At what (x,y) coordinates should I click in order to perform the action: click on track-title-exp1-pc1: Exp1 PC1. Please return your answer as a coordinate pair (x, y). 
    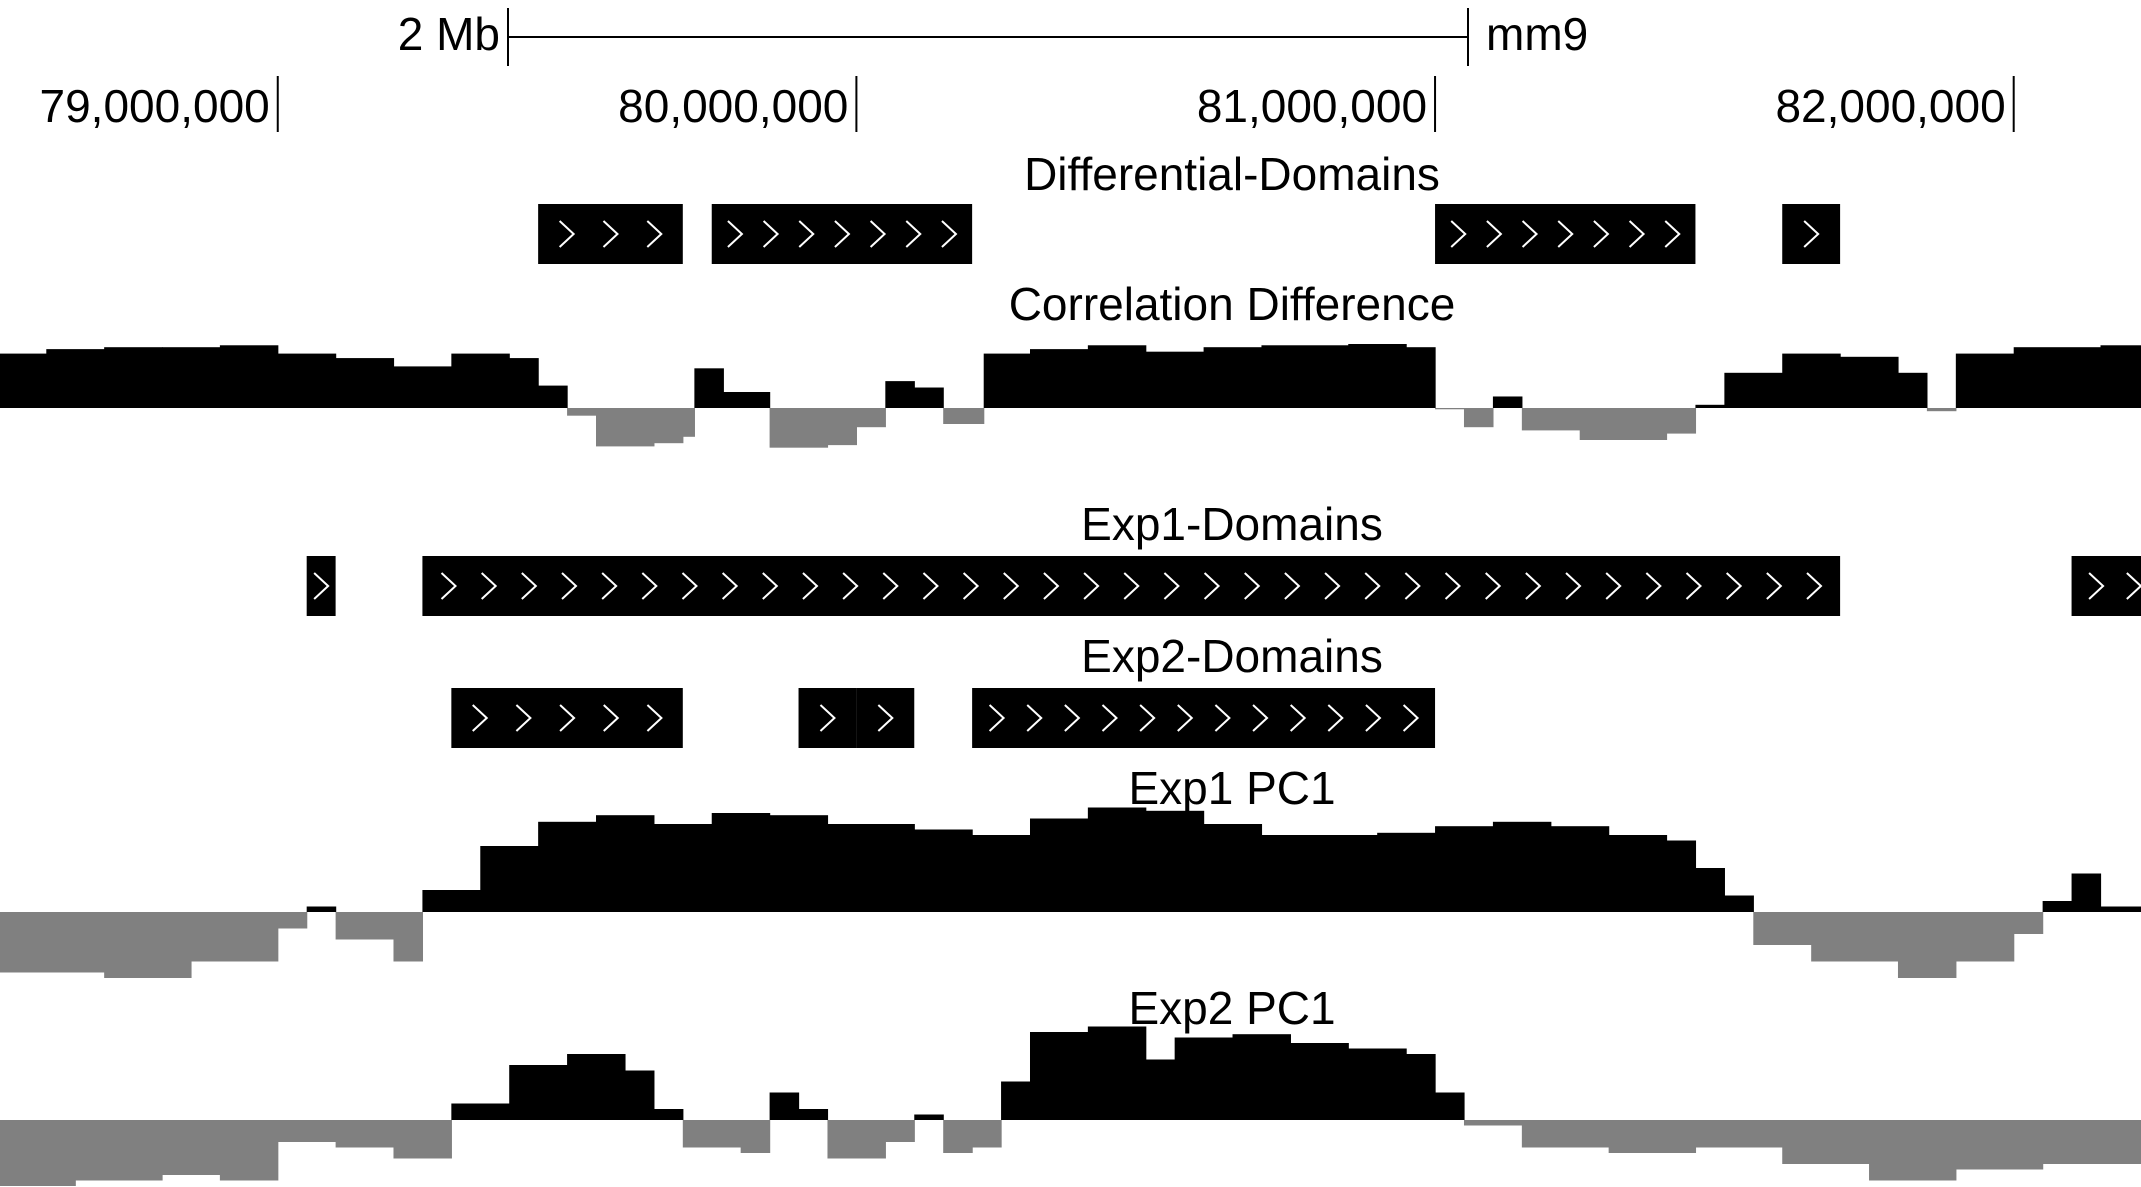
    Looking at the image, I should click on (1231, 788).